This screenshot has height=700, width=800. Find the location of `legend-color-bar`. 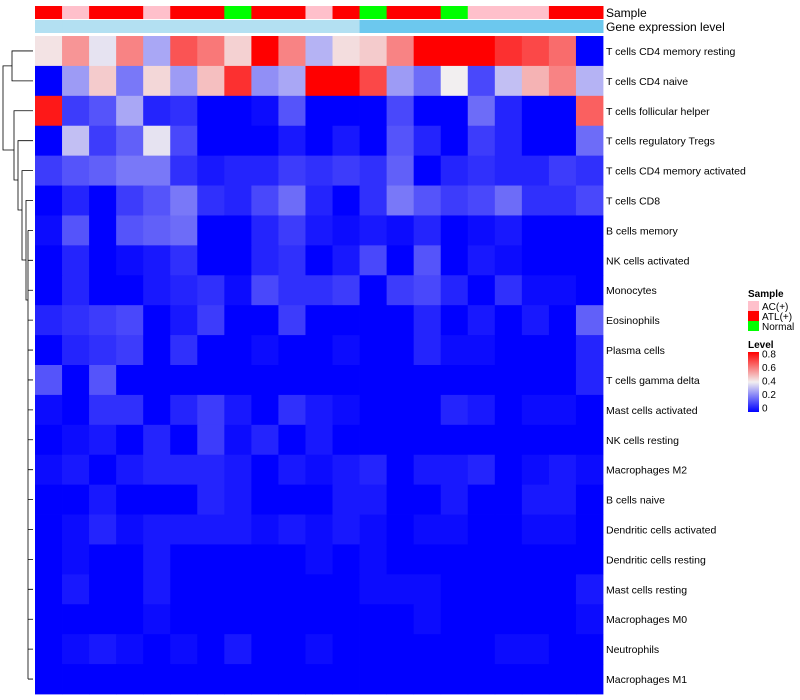

legend-color-bar is located at coordinates (753, 382).